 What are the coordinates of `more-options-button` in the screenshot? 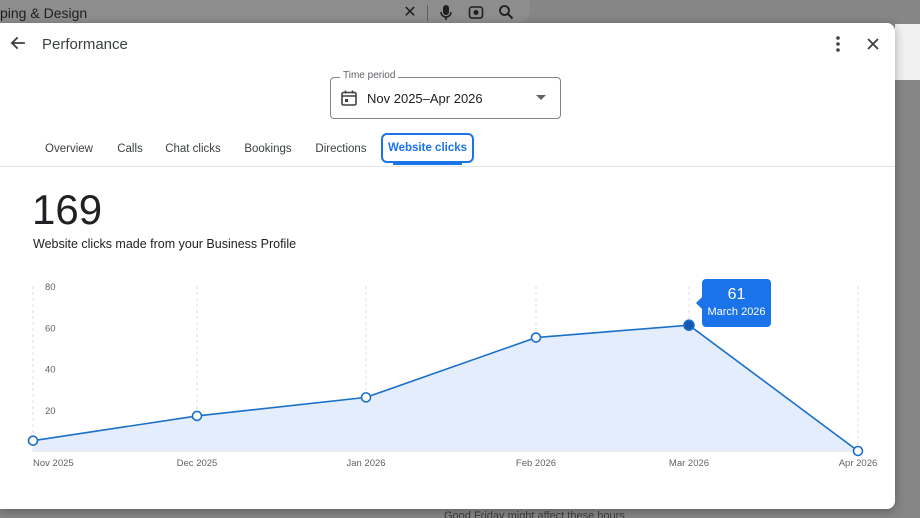 It's located at (838, 44).